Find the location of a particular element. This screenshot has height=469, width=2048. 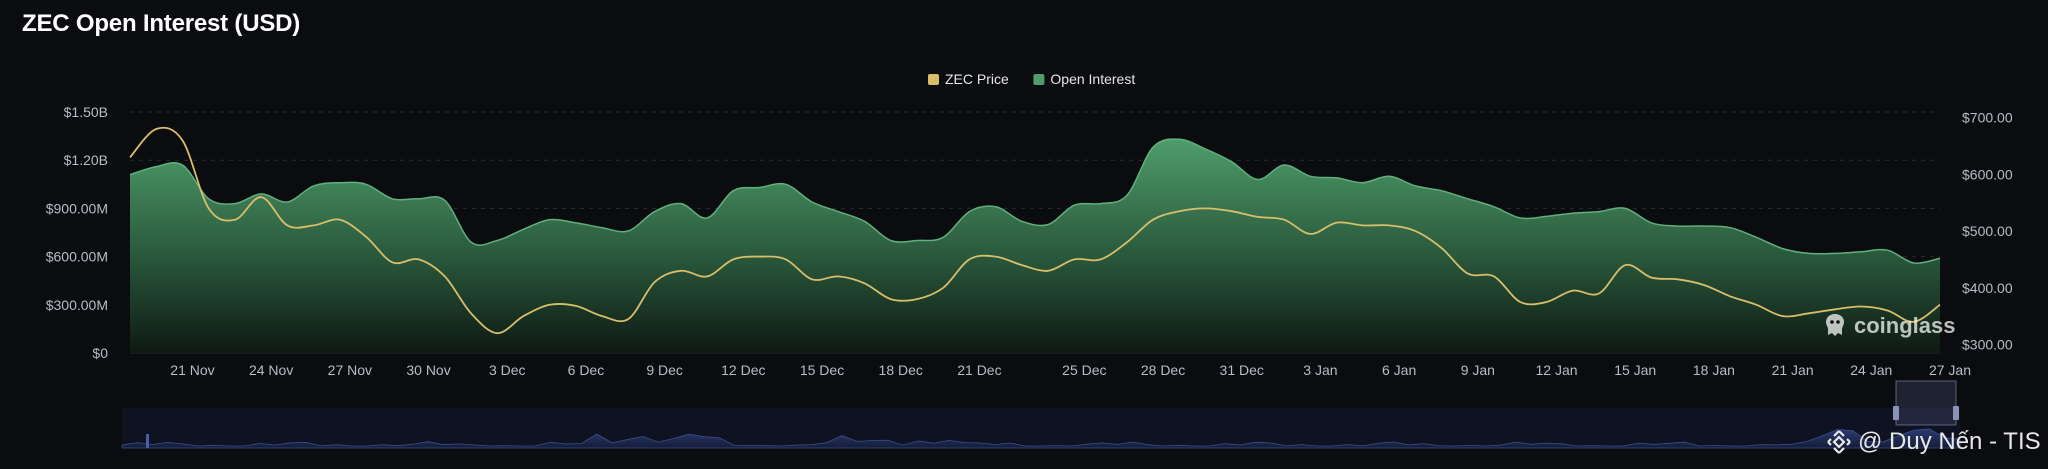

credit: @ Duy Nến - TIS is located at coordinates (1933, 442).